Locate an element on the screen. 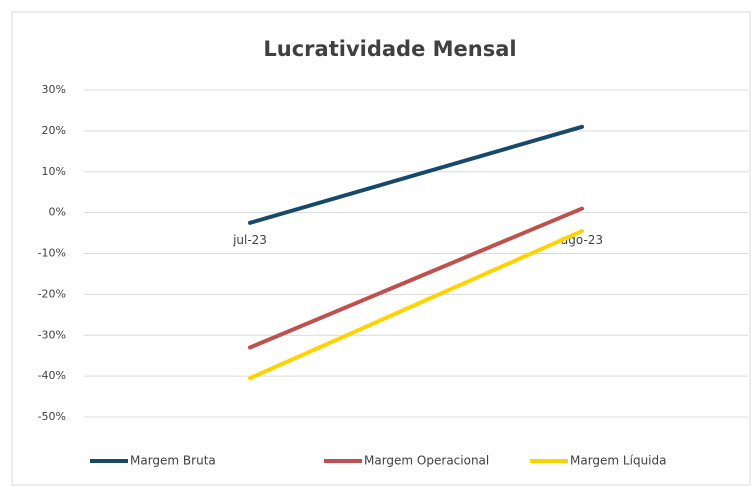 The height and width of the screenshot is (487, 753). x-tick-label: jul-23 is located at coordinates (249, 240).